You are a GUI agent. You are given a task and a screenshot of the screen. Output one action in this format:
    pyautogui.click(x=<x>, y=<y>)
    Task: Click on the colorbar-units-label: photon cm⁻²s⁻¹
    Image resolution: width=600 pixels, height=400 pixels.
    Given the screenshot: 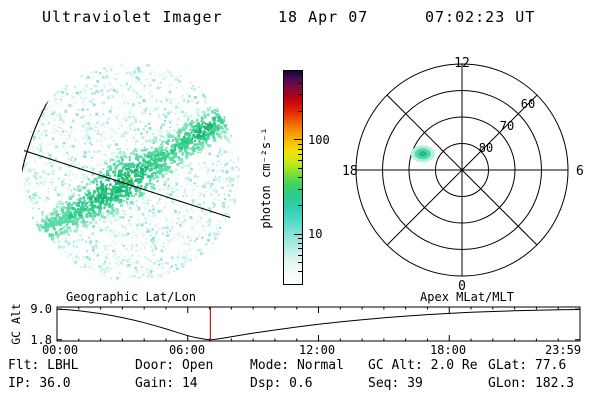 What is the action you would take?
    pyautogui.click(x=266, y=178)
    